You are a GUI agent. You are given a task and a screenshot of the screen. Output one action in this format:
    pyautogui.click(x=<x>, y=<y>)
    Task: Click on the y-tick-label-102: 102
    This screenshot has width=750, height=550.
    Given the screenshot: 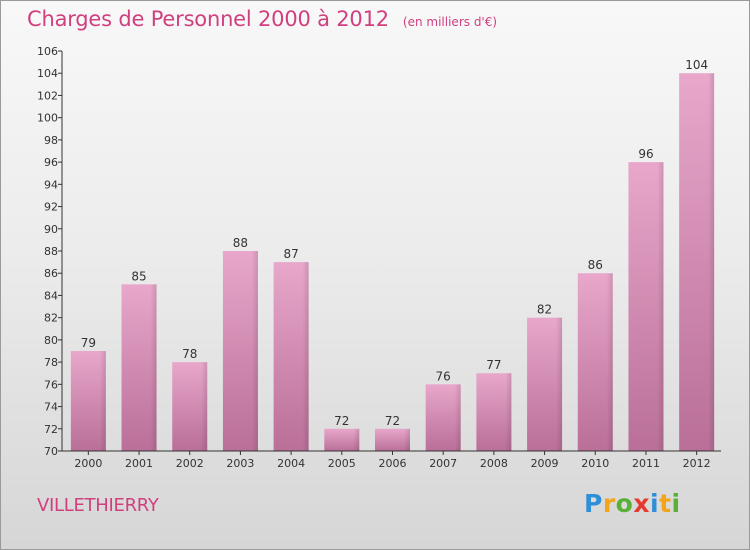 What is the action you would take?
    pyautogui.click(x=47, y=95)
    